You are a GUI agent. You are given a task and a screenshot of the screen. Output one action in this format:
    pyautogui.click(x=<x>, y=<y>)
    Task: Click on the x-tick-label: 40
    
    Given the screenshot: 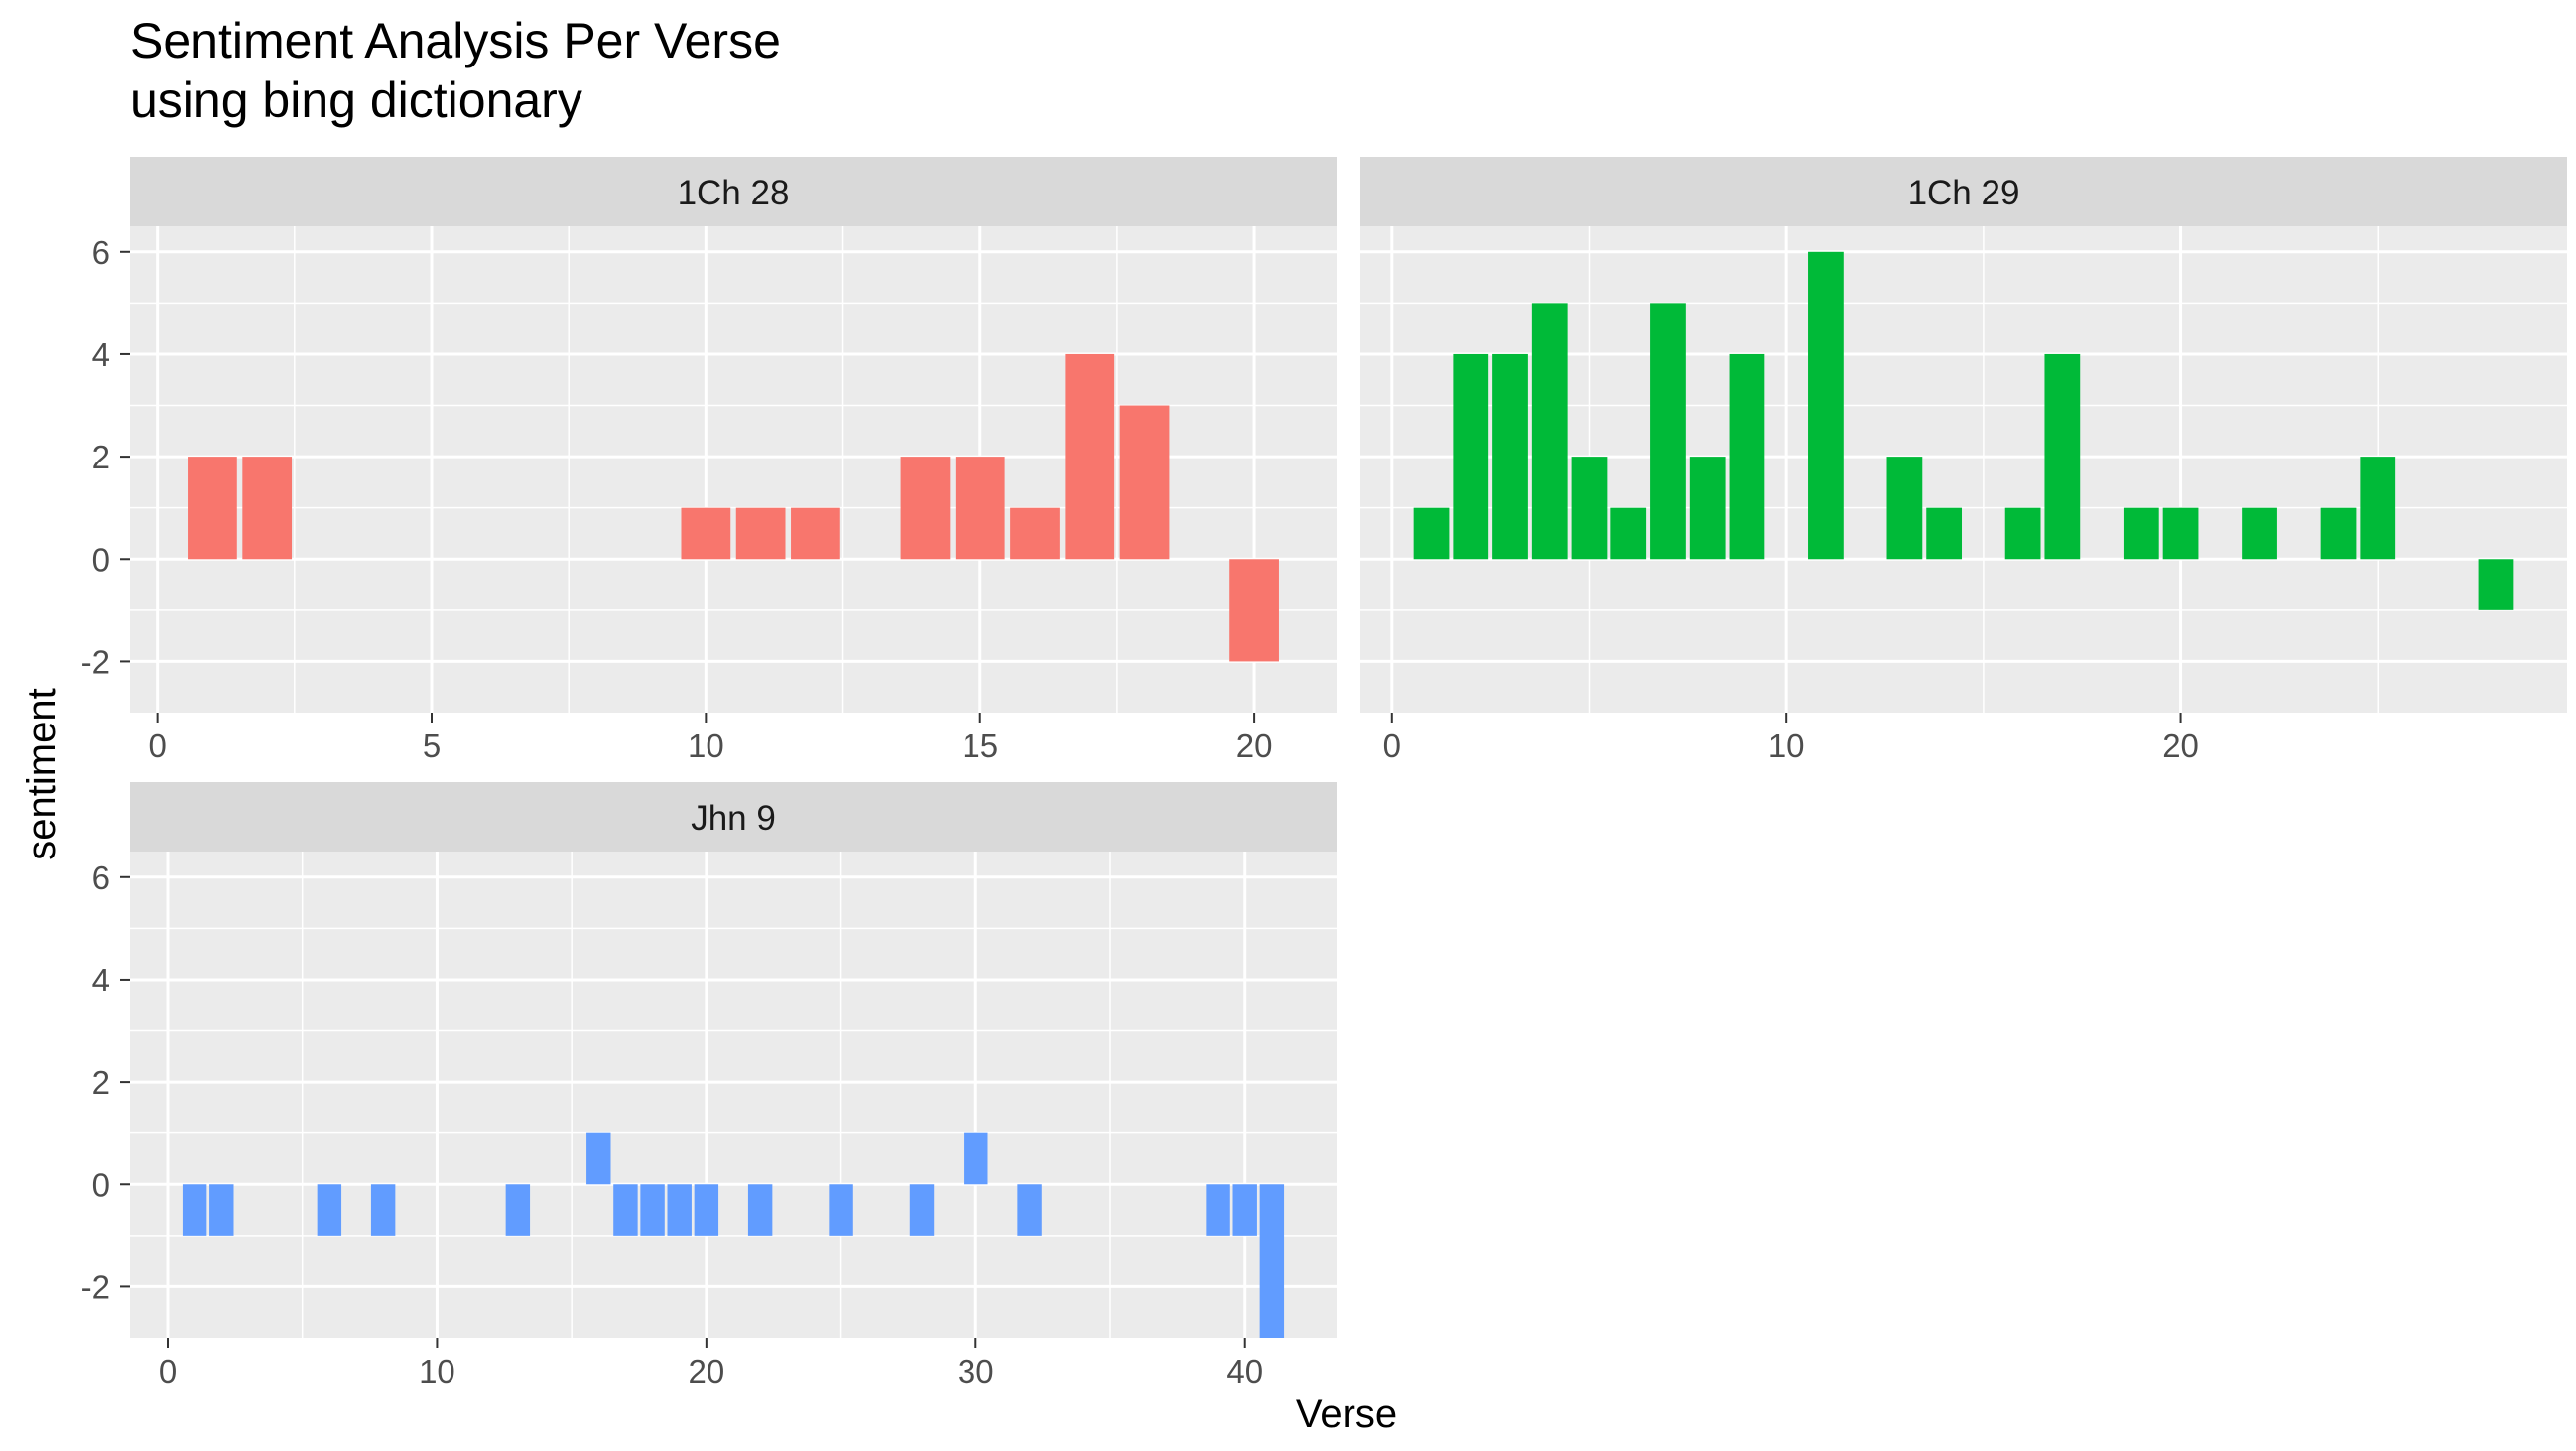 What is the action you would take?
    pyautogui.click(x=1245, y=1371)
    